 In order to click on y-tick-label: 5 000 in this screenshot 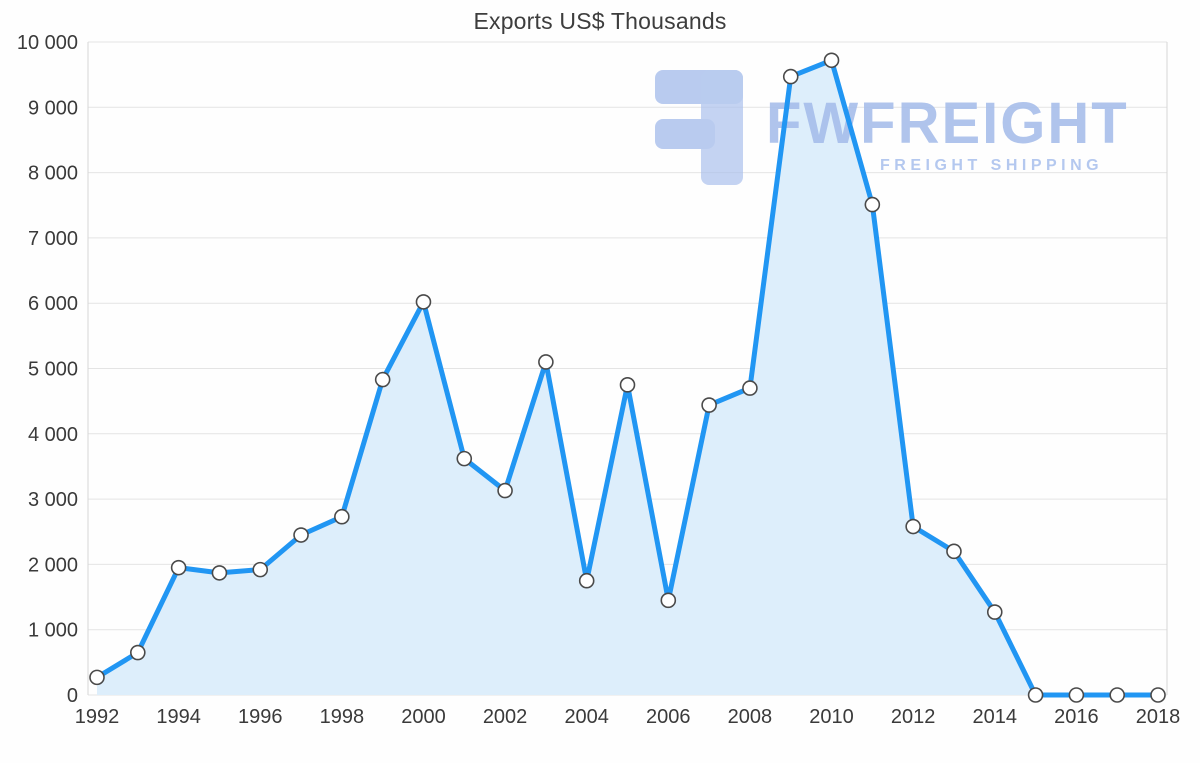, I will do `click(53, 370)`.